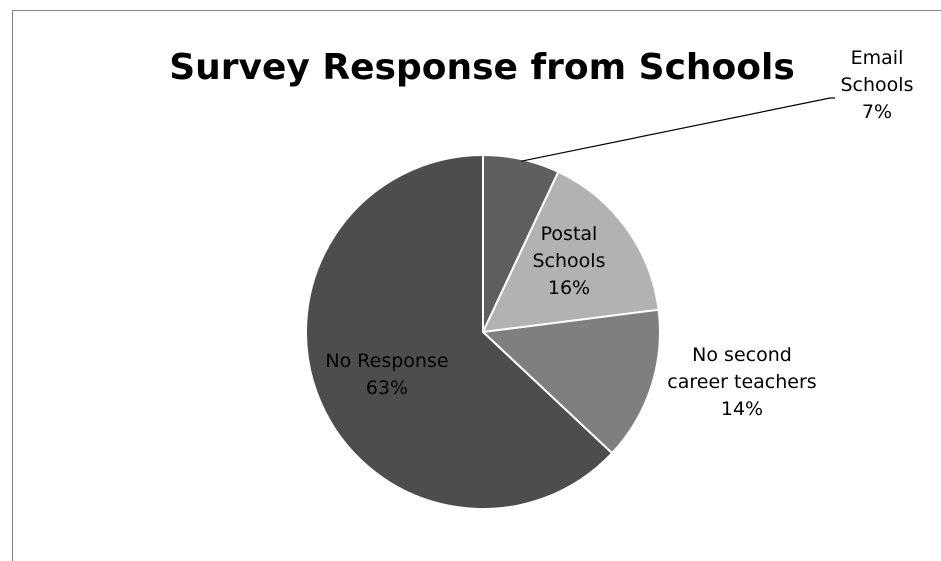 Image resolution: width=941 pixels, height=561 pixels. Describe the element at coordinates (742, 409) in the screenshot. I see `slice-percent-label-2: 14%` at that location.